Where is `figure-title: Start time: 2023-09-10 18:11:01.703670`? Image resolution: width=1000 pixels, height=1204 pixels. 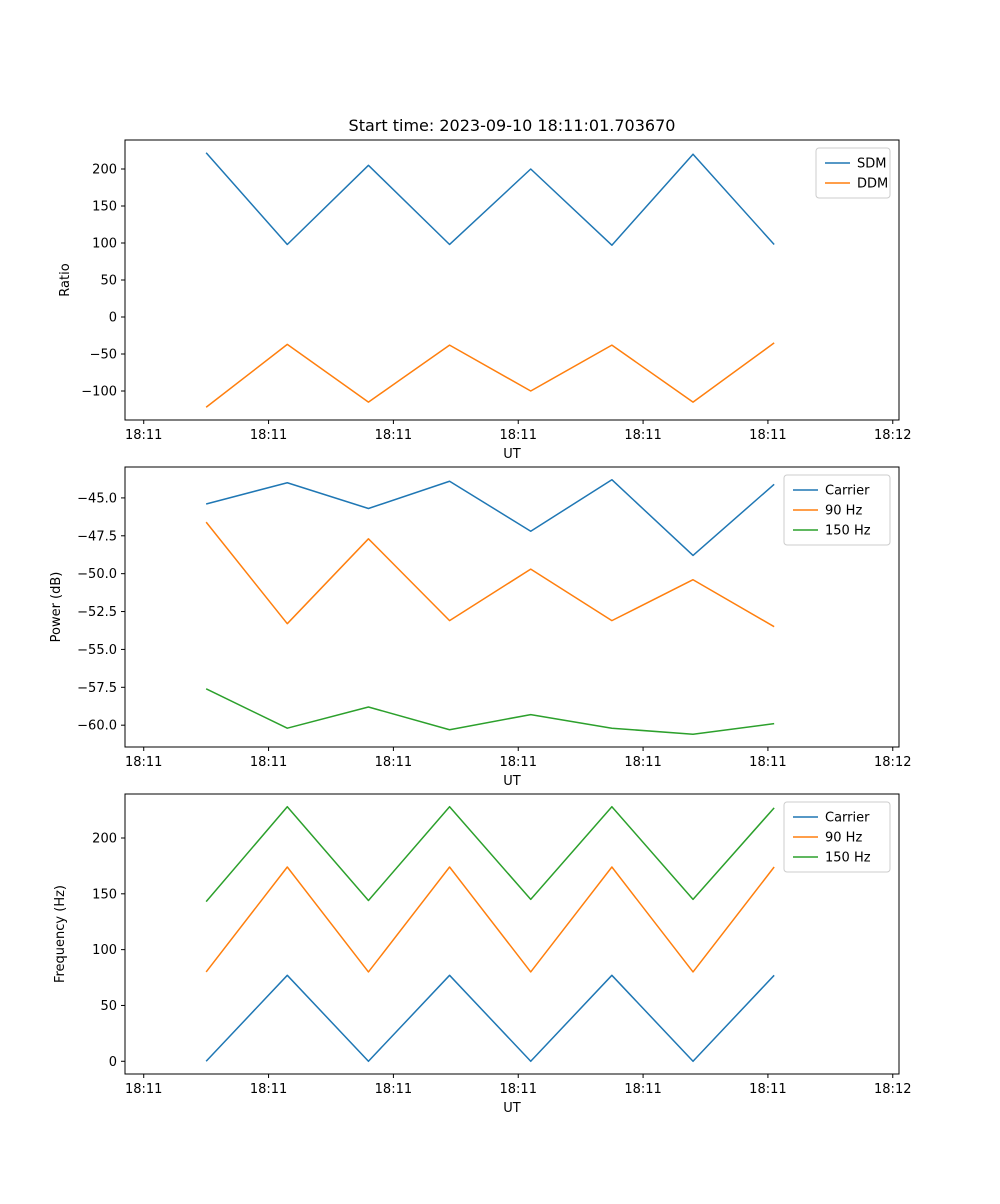 figure-title: Start time: 2023-09-10 18:11:01.703670 is located at coordinates (512, 125).